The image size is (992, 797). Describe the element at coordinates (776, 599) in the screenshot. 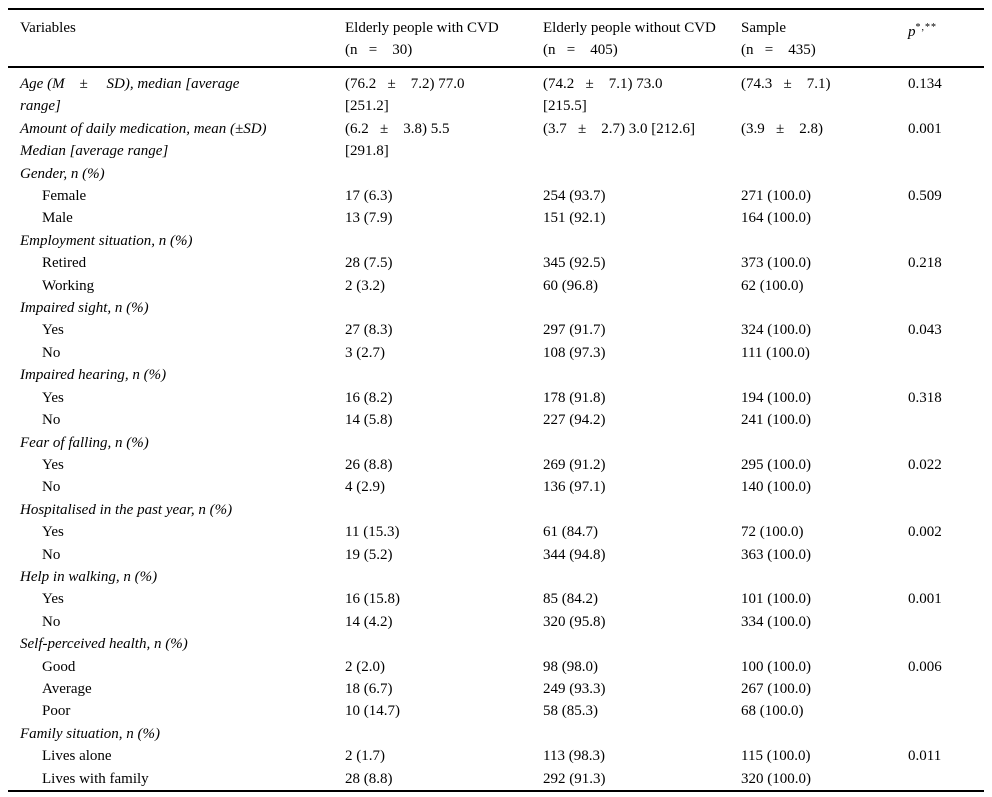

I see `sample-value-cell: 101 (100.0)` at that location.